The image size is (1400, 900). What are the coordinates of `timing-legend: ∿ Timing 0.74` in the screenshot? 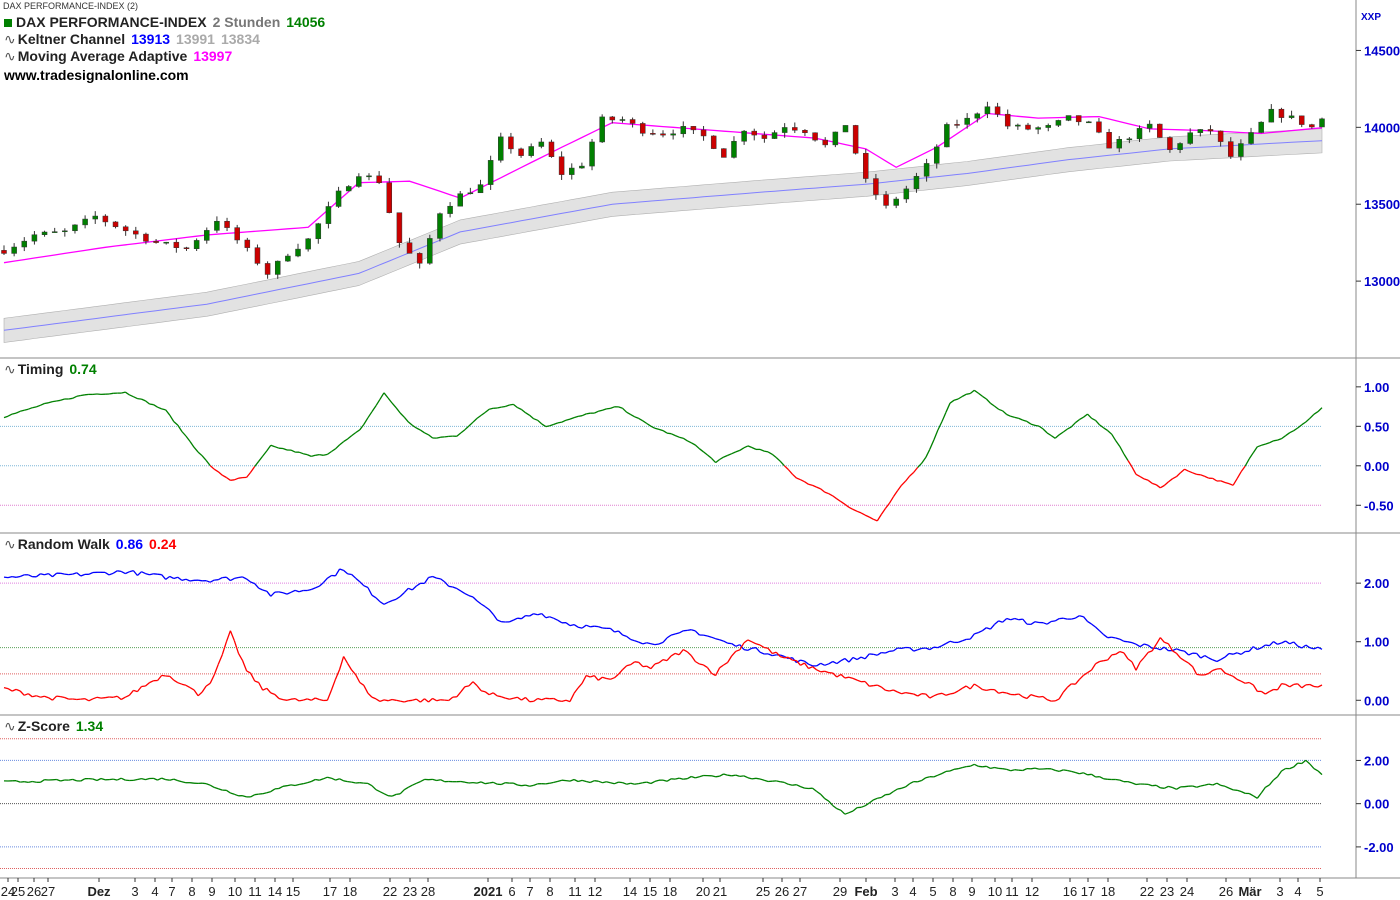 It's located at (53, 369).